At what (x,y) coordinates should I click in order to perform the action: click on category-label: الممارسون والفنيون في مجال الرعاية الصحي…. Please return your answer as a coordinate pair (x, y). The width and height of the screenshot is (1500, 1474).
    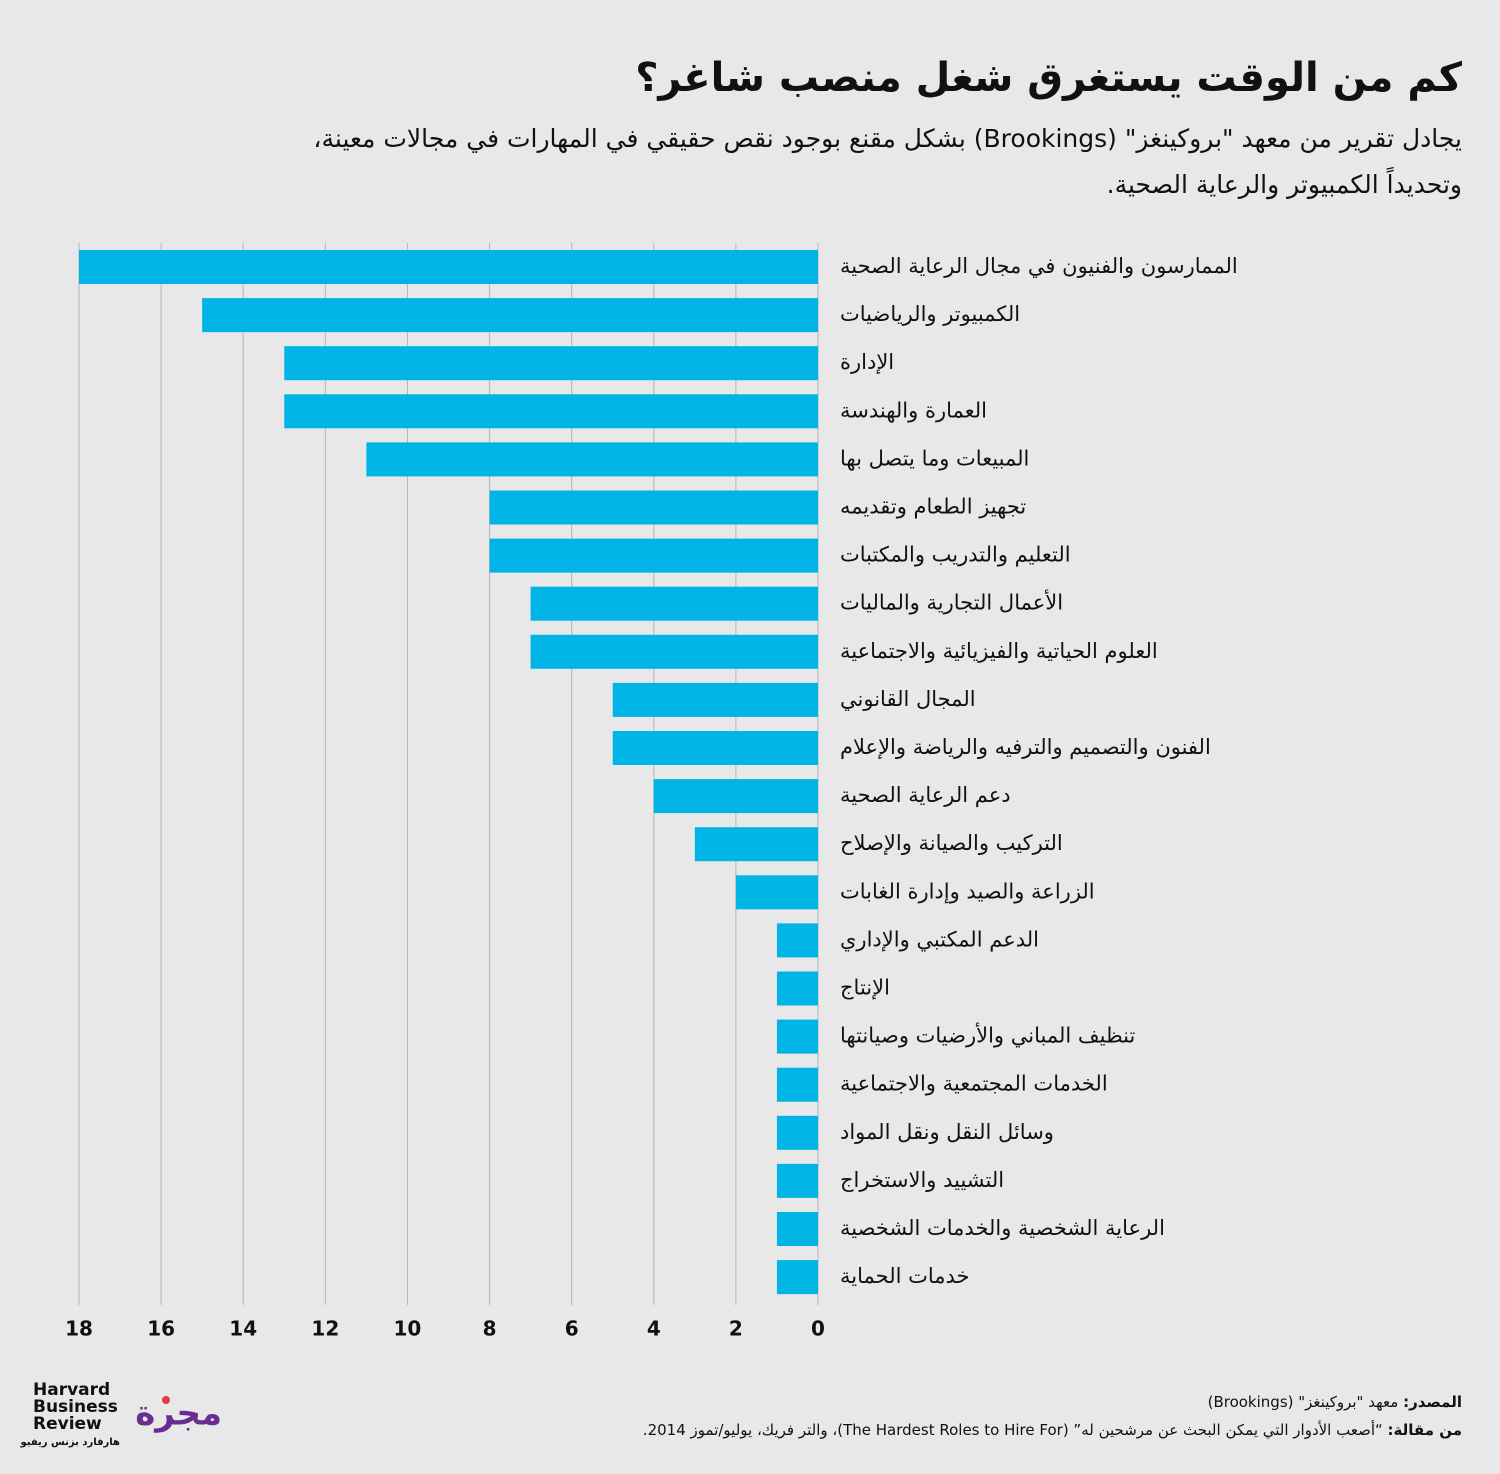
    Looking at the image, I should click on (1039, 266).